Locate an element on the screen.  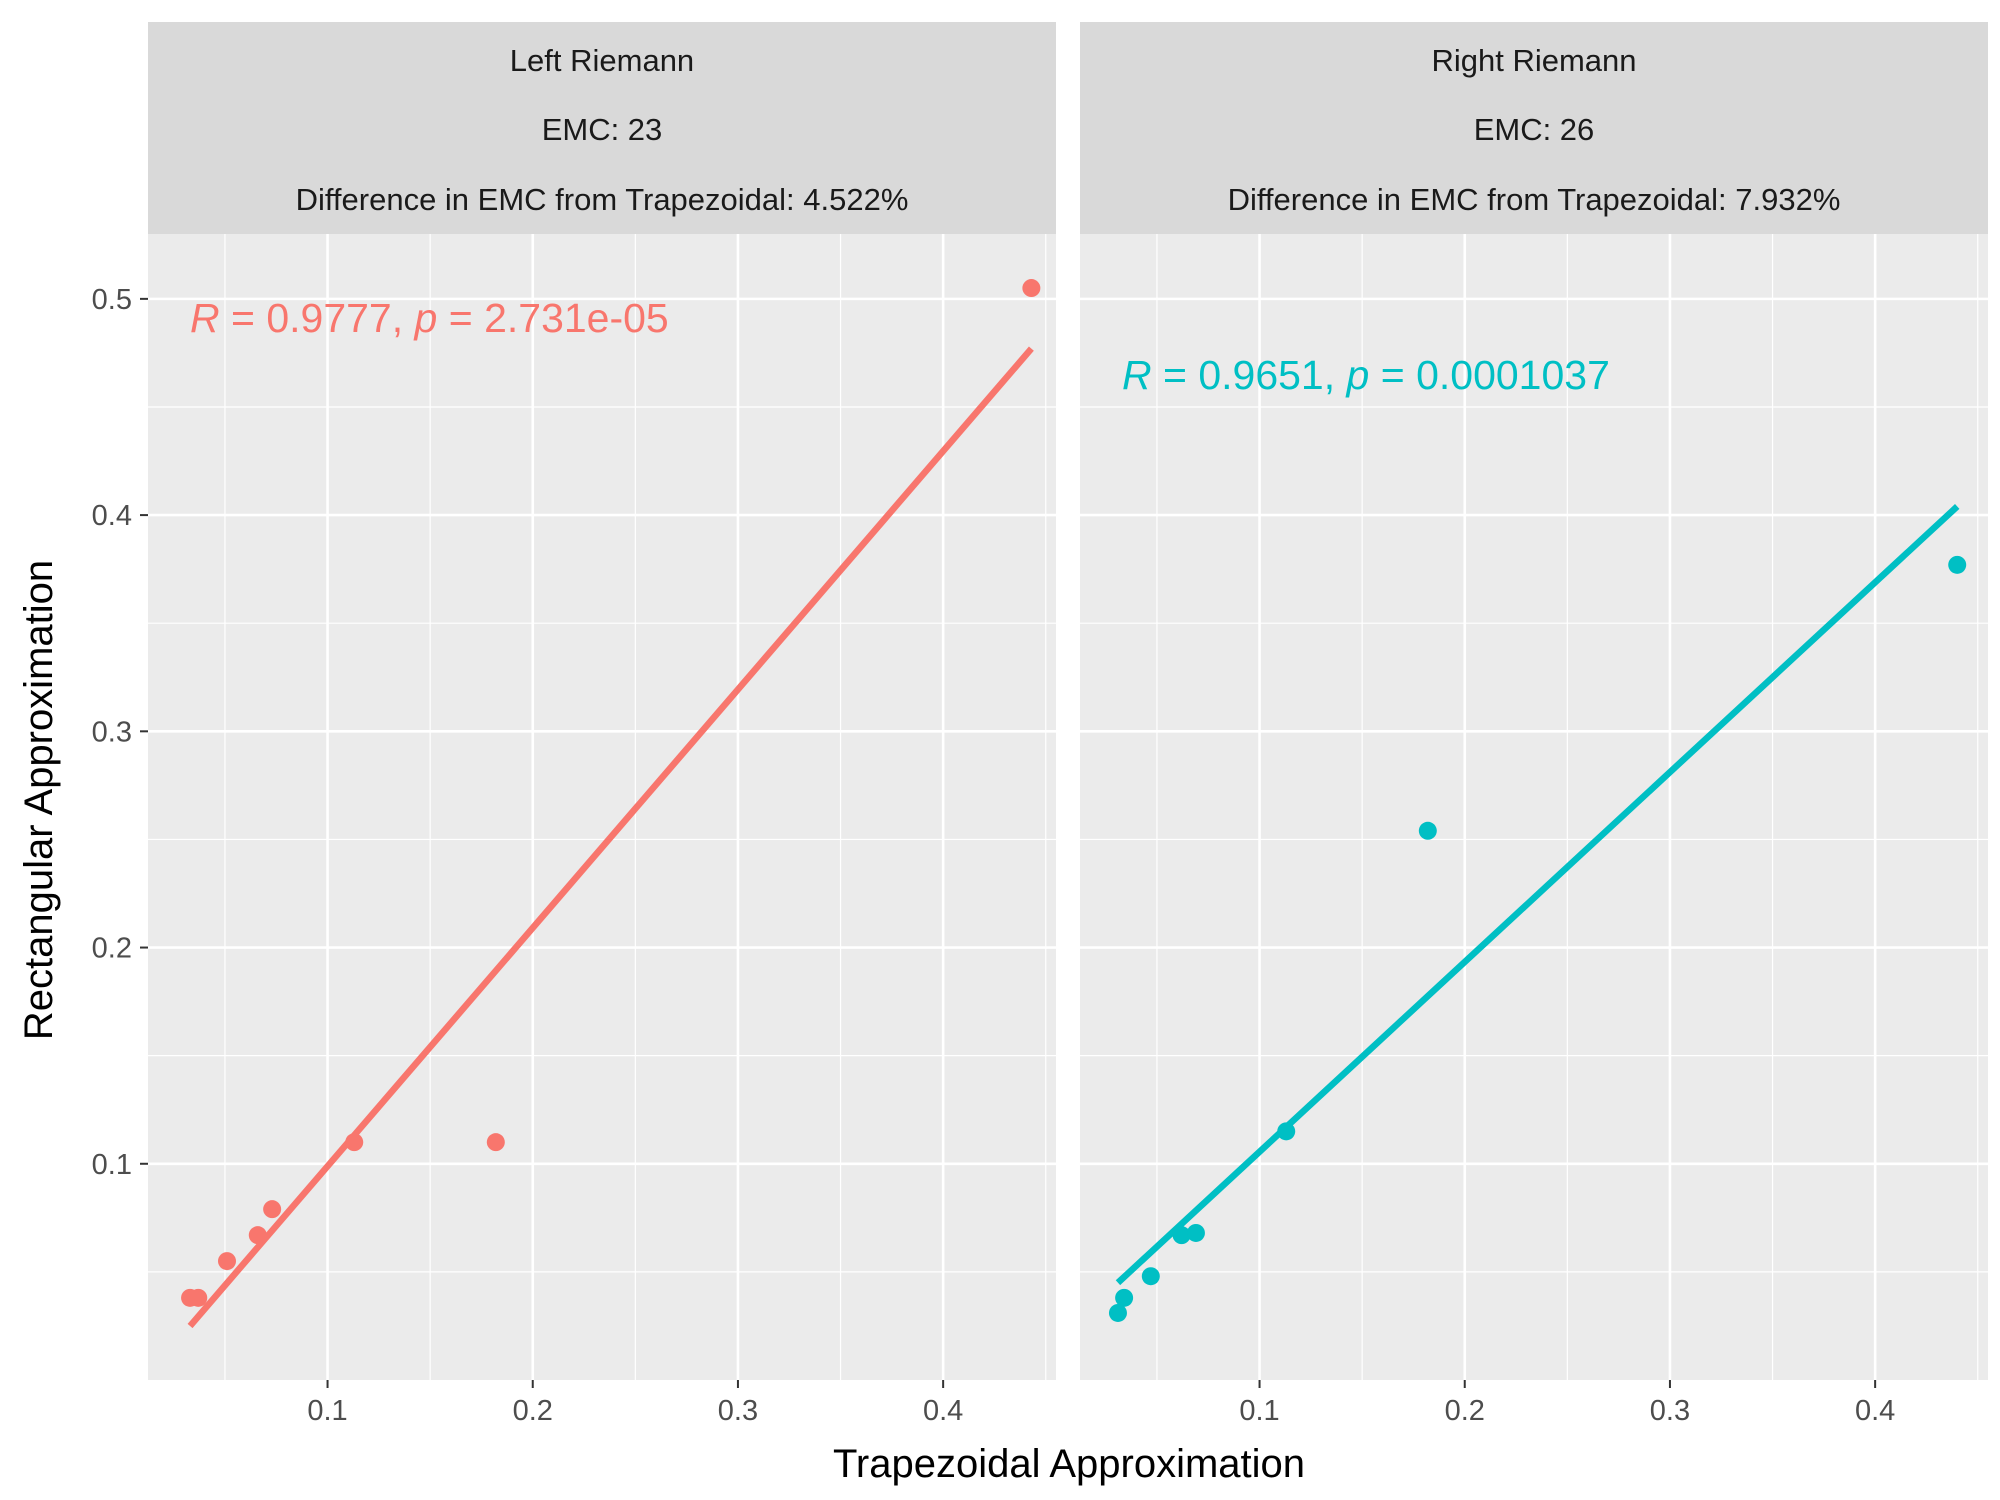
y-tick-label: 0.5 is located at coordinates (112, 300).